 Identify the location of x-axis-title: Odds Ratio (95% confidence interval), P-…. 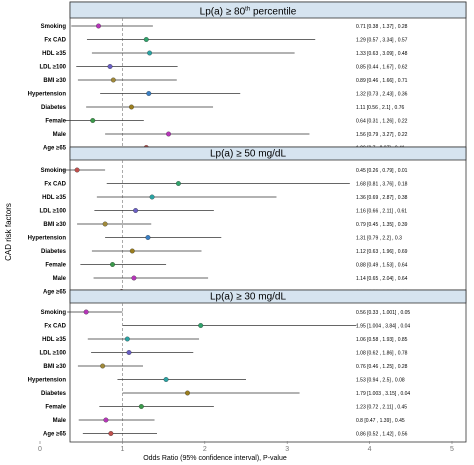
(215, 458).